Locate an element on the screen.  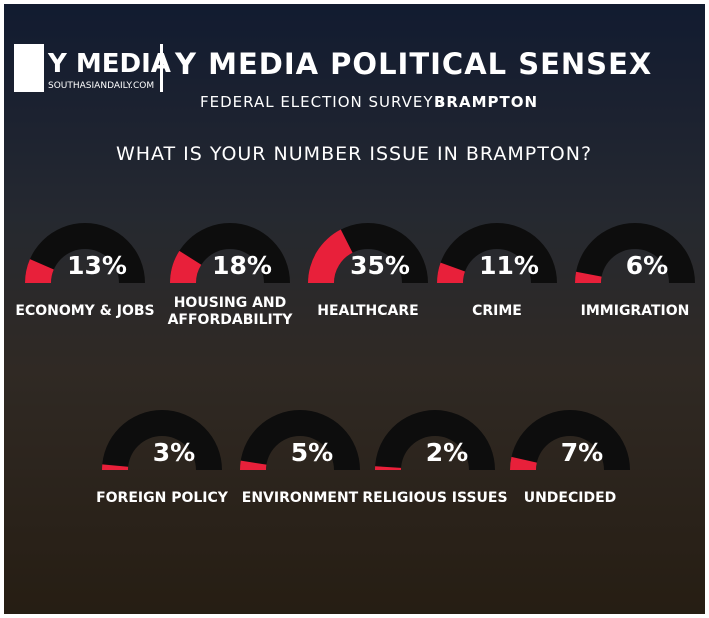
value-label: 5% is located at coordinates (312, 452).